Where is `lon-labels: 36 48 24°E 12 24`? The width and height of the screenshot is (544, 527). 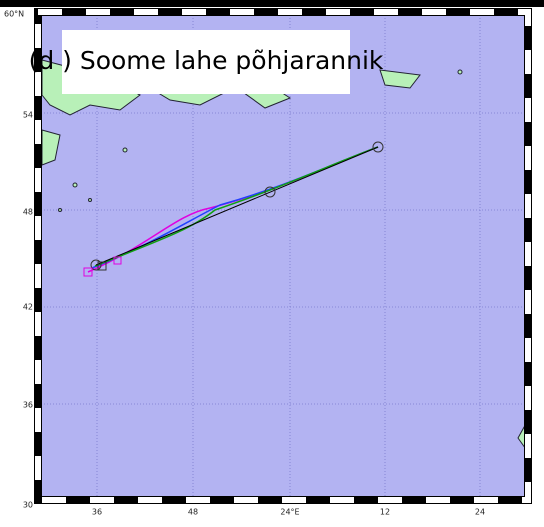
lon-labels: 36 48 24°E 12 24 is located at coordinates (288, 512).